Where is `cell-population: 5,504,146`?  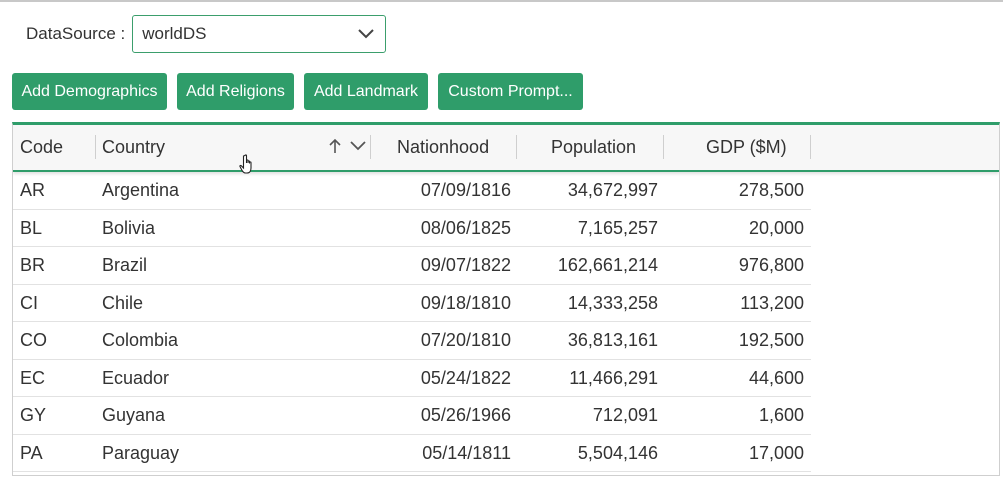 cell-population: 5,504,146 is located at coordinates (617, 452).